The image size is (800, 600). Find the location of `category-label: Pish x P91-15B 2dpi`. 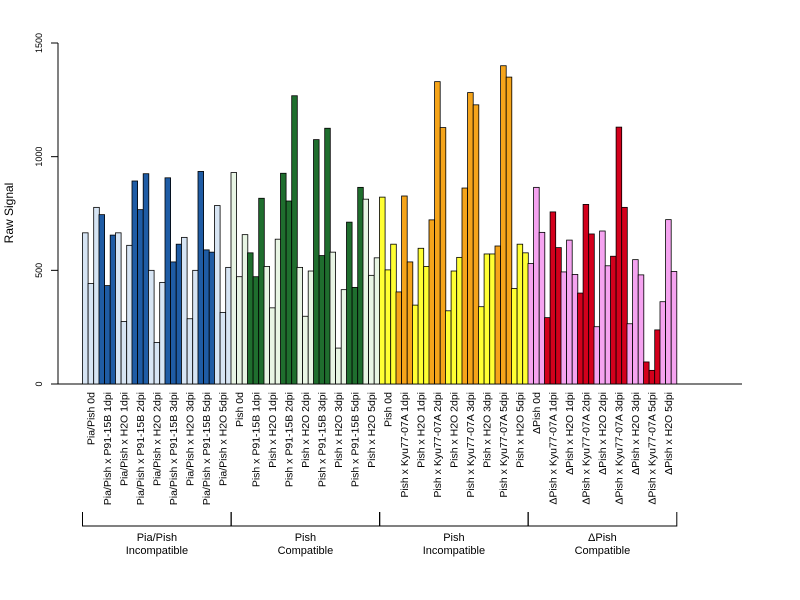

category-label: Pish x P91-15B 2dpi is located at coordinates (289, 439).